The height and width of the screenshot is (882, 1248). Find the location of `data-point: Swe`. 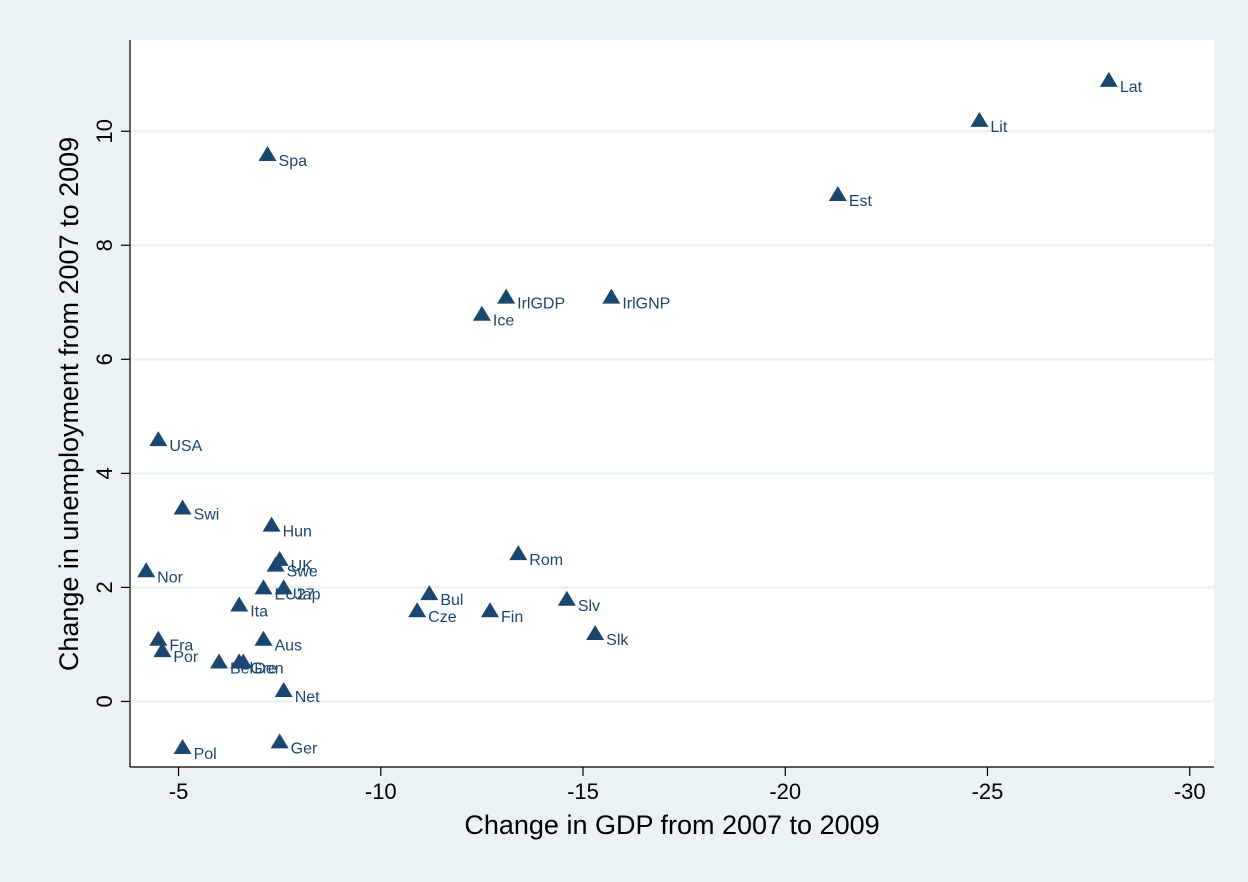

data-point: Swe is located at coordinates (292, 568).